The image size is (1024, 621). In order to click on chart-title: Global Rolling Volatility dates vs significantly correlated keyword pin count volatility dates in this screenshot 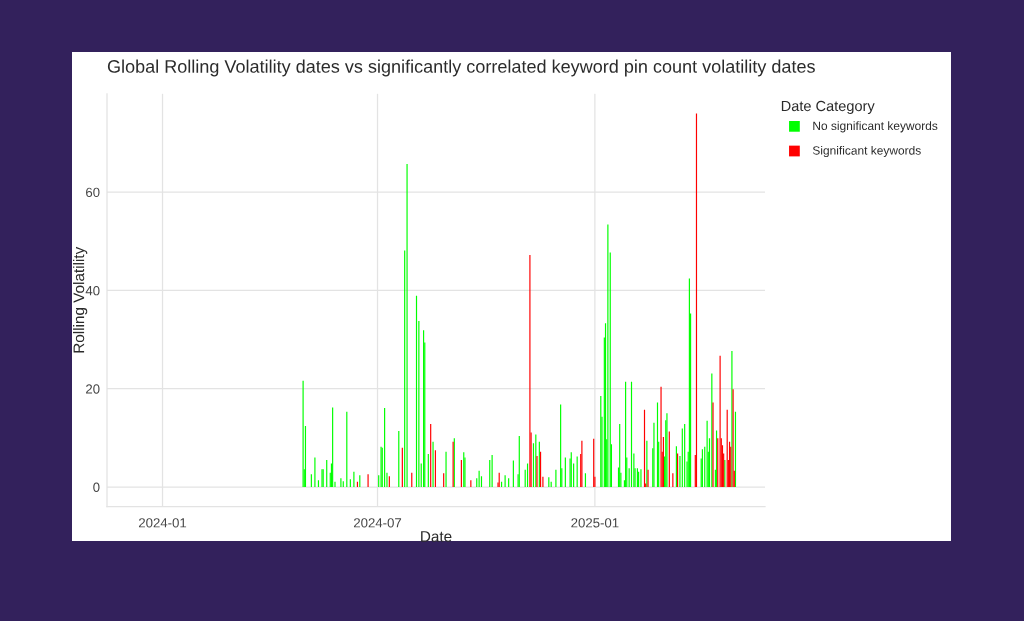, I will do `click(461, 68)`.